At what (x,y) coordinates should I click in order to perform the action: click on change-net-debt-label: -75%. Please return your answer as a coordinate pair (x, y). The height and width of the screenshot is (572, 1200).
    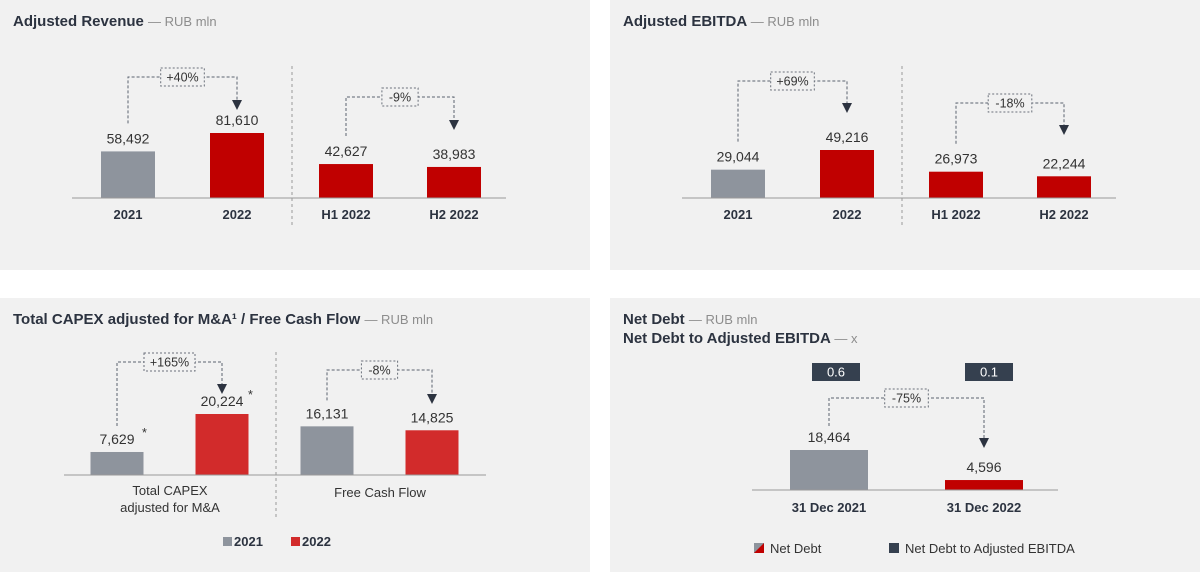
    Looking at the image, I should click on (906, 399).